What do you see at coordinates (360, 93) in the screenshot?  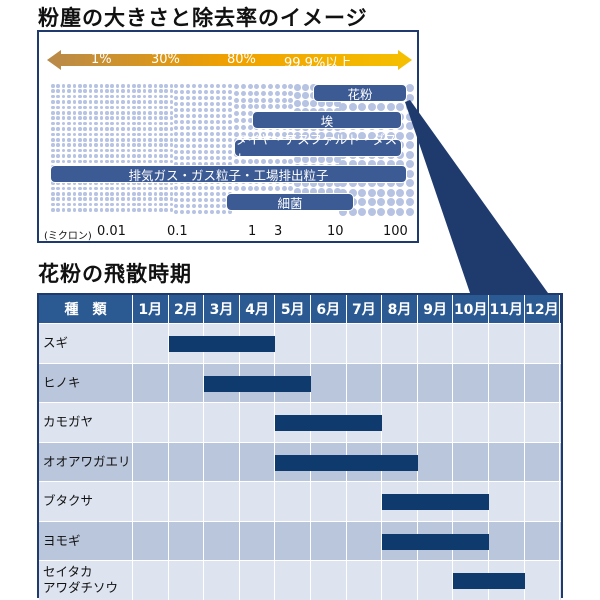 I see `particle-bar-pollen: 花粉` at bounding box center [360, 93].